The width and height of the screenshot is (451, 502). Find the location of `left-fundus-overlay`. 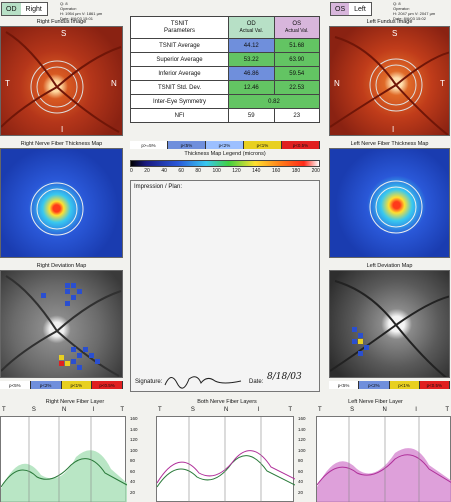

left-fundus-overlay is located at coordinates (389, 85).